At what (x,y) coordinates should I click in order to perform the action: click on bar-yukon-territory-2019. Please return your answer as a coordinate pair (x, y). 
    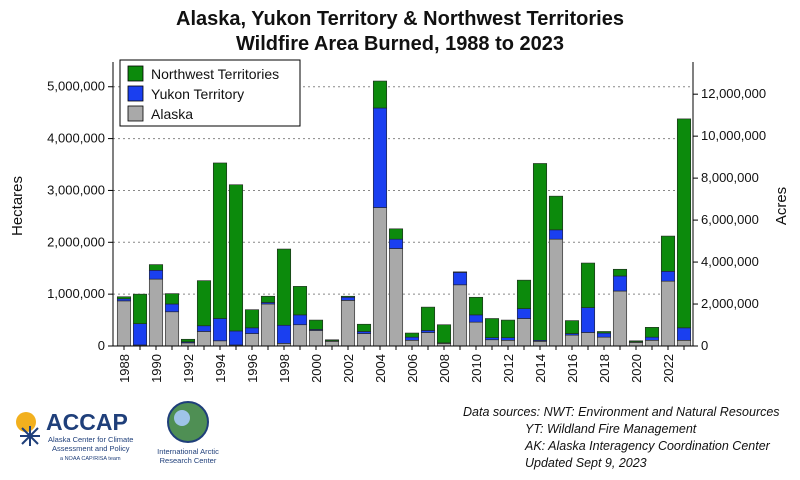
    Looking at the image, I should click on (620, 283).